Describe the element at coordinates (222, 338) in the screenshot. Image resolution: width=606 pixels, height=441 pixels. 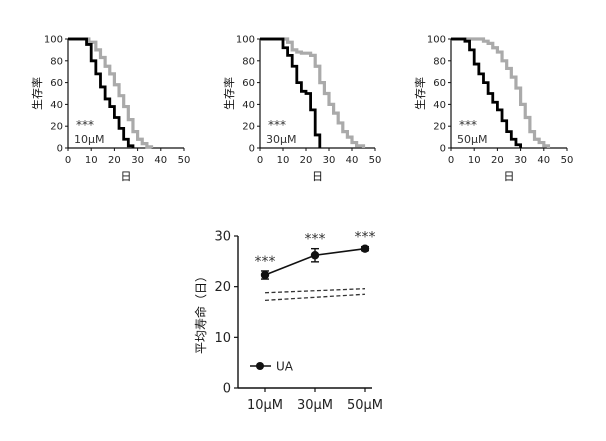
I see `y-tick-label: 10` at that location.